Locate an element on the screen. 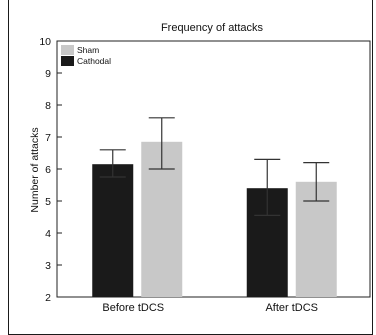 The width and height of the screenshot is (376, 335). y-tick-label: 4 is located at coordinates (48, 234).